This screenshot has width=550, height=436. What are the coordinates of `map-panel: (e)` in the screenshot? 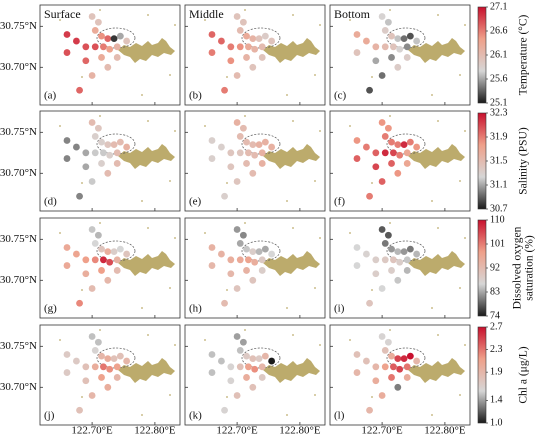 It's located at (255, 161).